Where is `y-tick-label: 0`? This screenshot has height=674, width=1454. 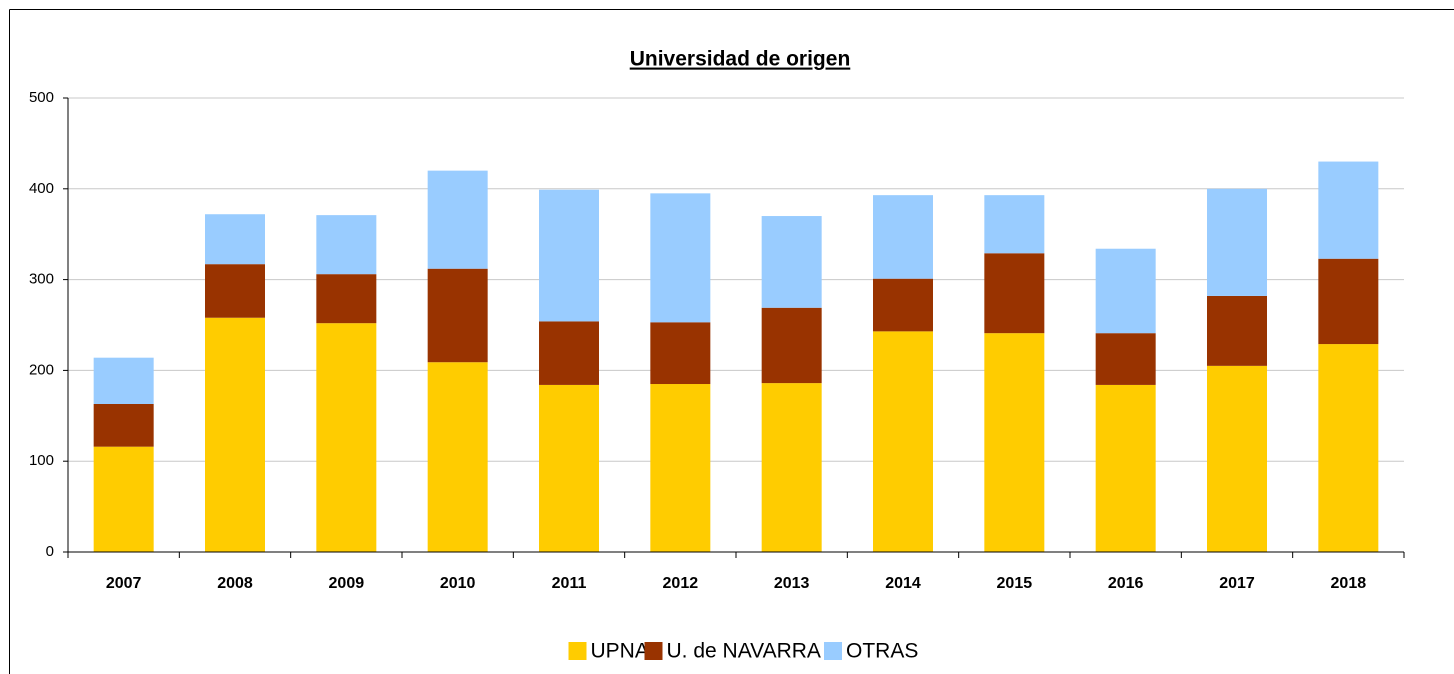
y-tick-label: 0 is located at coordinates (50, 551).